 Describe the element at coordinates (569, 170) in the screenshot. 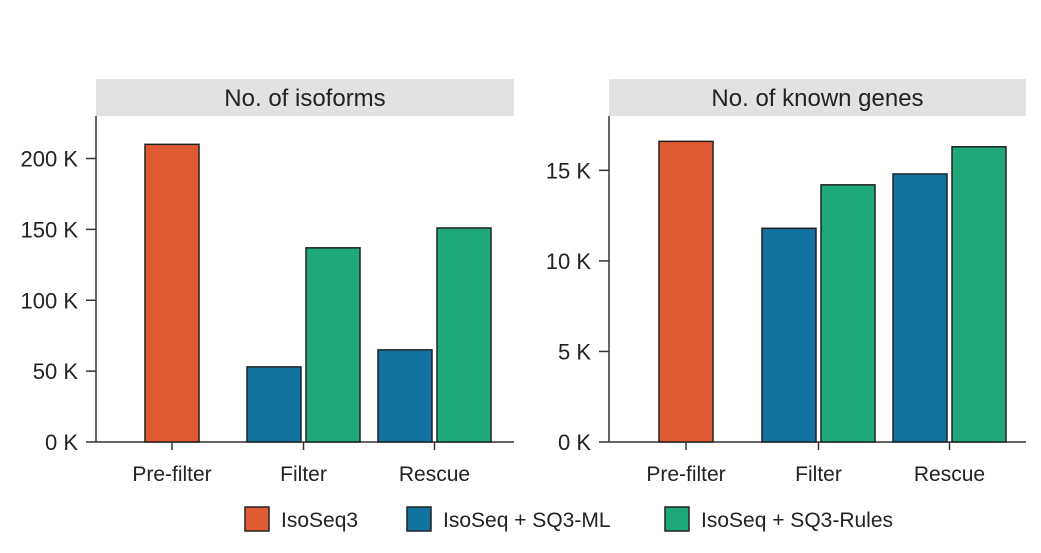

I see `y-tick-label: 15 K` at that location.